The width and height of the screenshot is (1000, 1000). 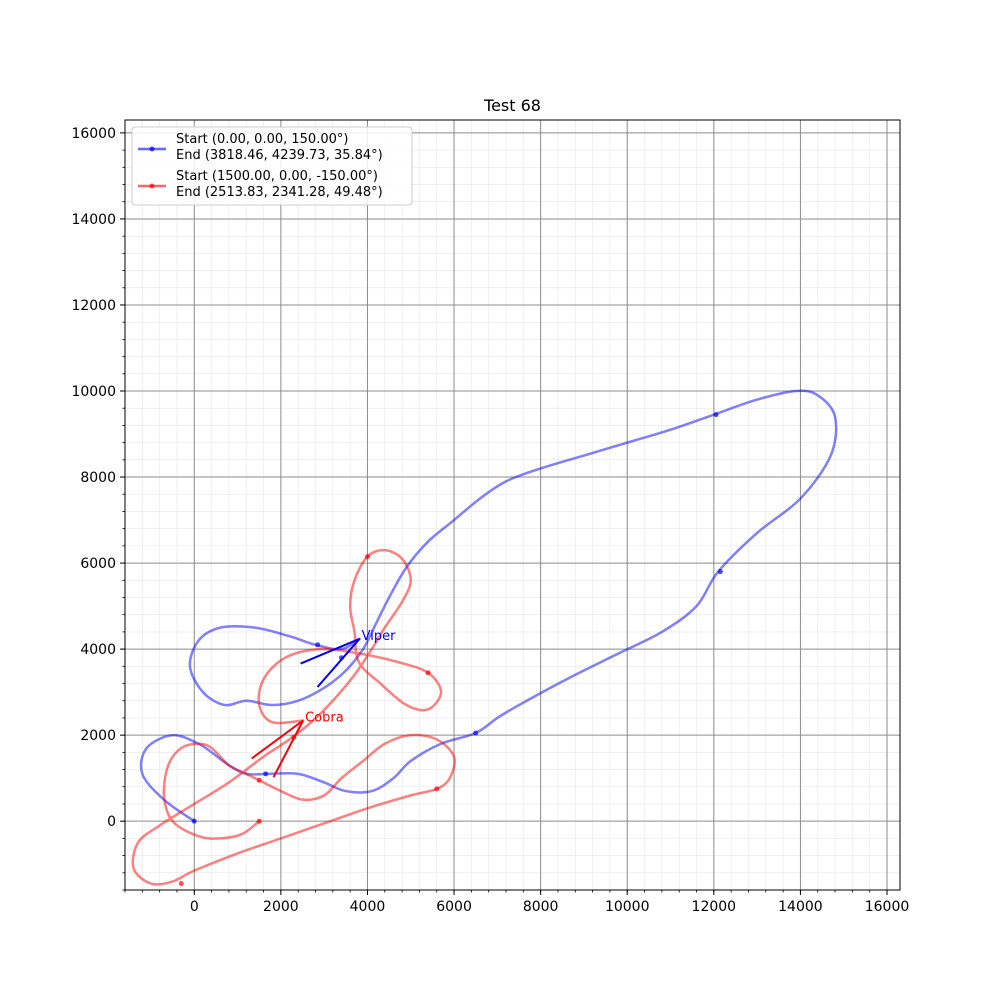 What do you see at coordinates (714, 907) in the screenshot?
I see `x-tick-label: 12000` at bounding box center [714, 907].